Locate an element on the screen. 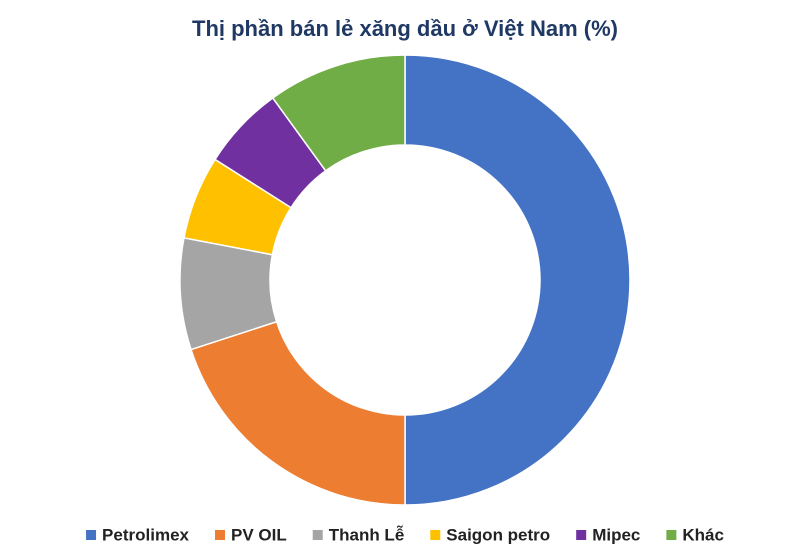 This screenshot has height=560, width=810. legend-label: Petrolimex is located at coordinates (145, 534).